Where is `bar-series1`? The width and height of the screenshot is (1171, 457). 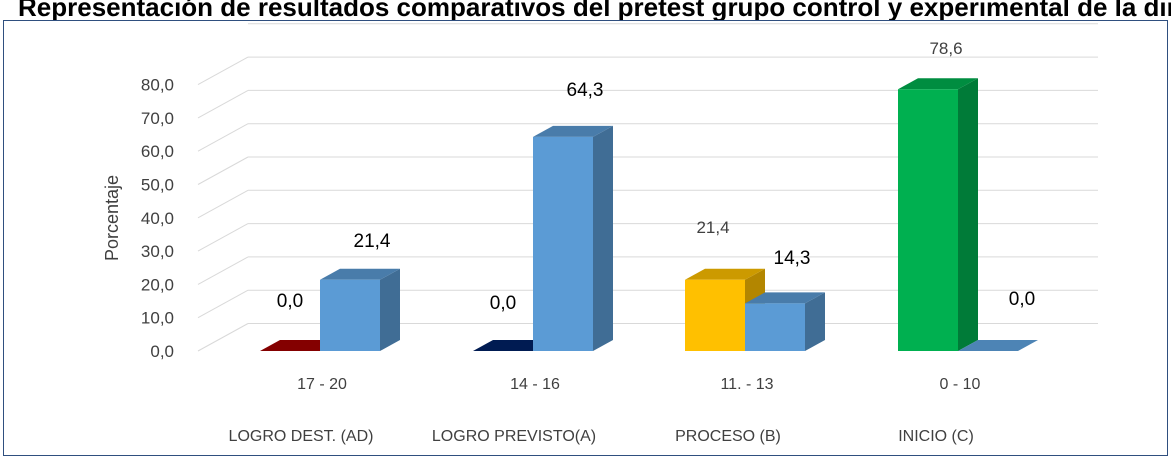
bar-series1 is located at coordinates (938, 215).